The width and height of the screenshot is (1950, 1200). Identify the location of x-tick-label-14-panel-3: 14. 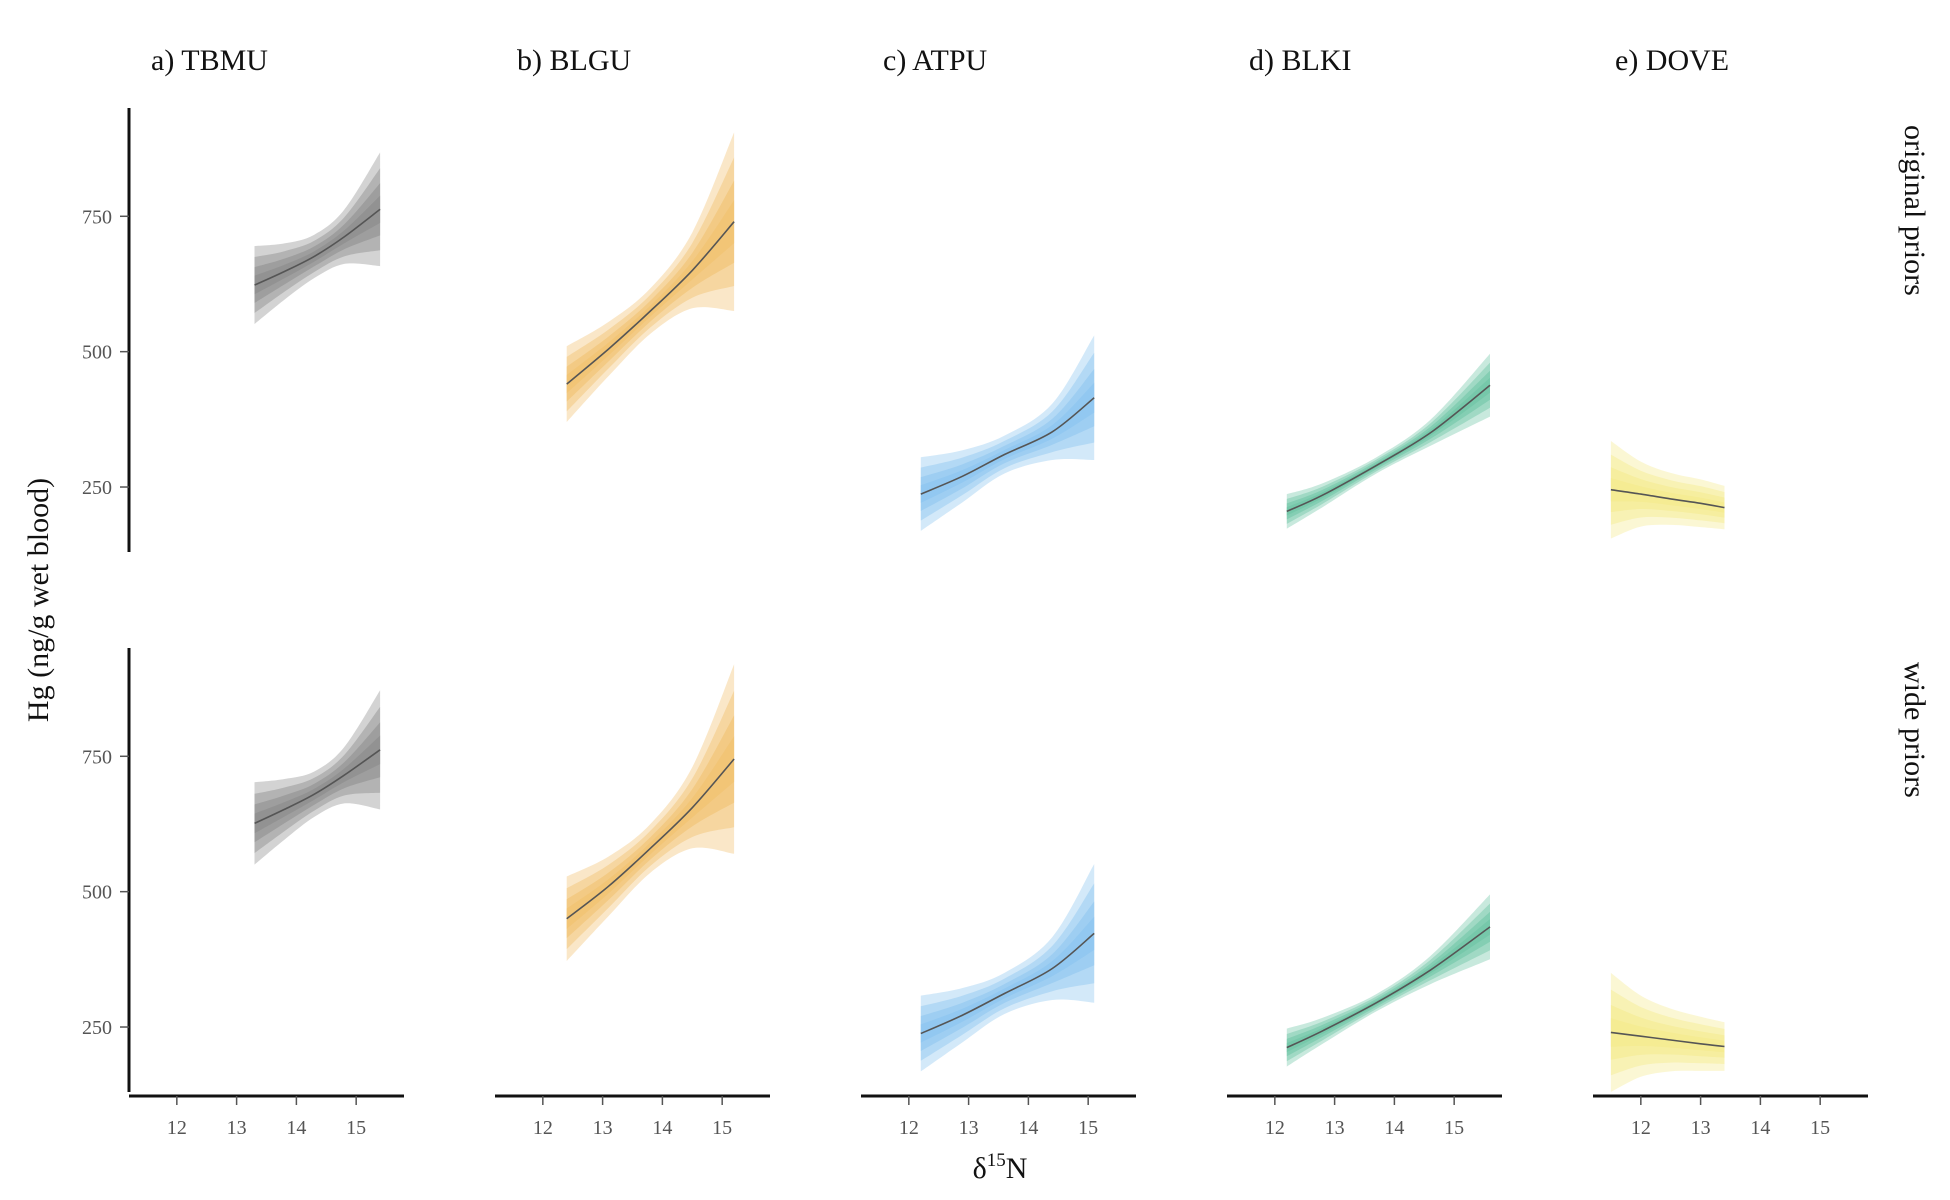
(1028, 1128).